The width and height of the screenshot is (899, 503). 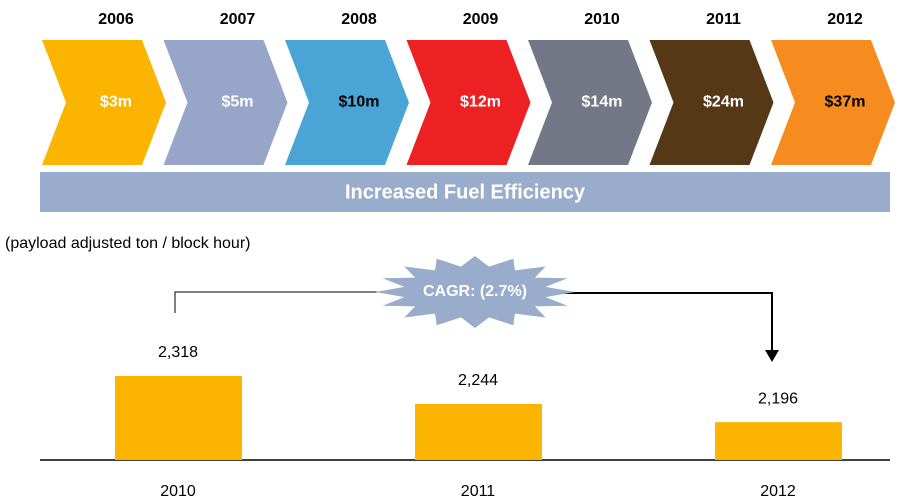 I want to click on year-label: 2011, so click(x=723, y=19).